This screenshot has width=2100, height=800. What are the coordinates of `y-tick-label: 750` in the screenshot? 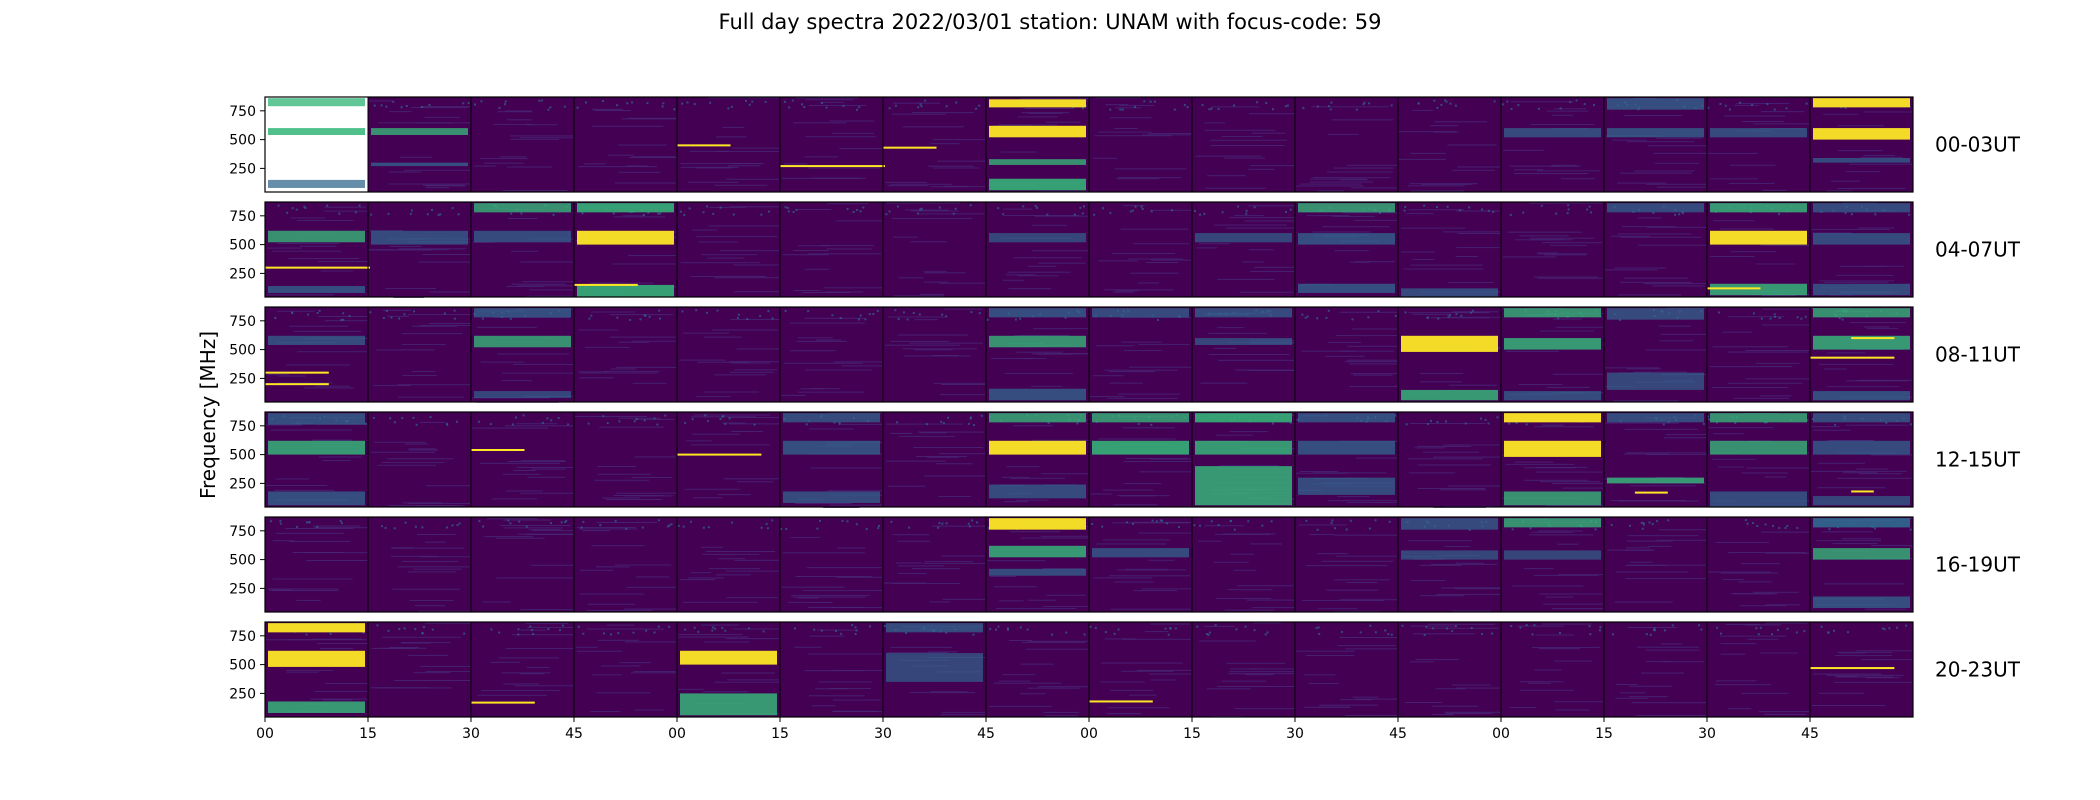 It's located at (242, 322).